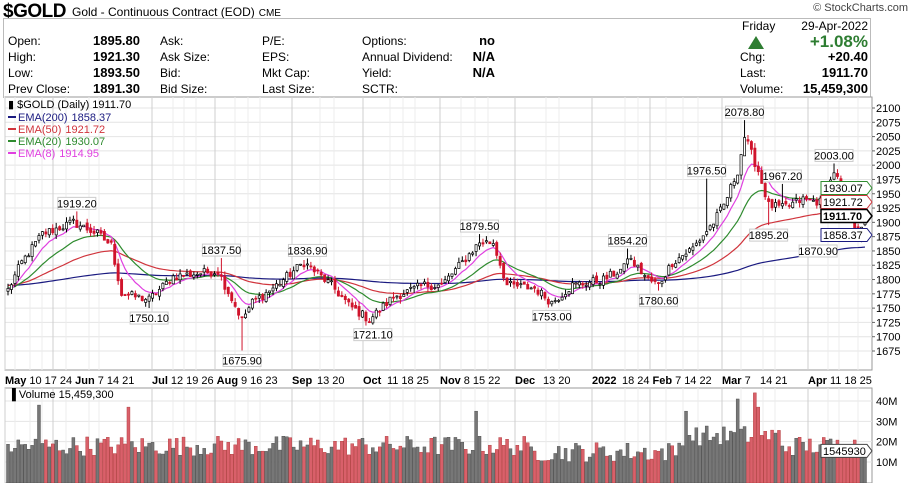  Describe the element at coordinates (35, 381) in the screenshot. I see `x-tick-label: 10` at that location.